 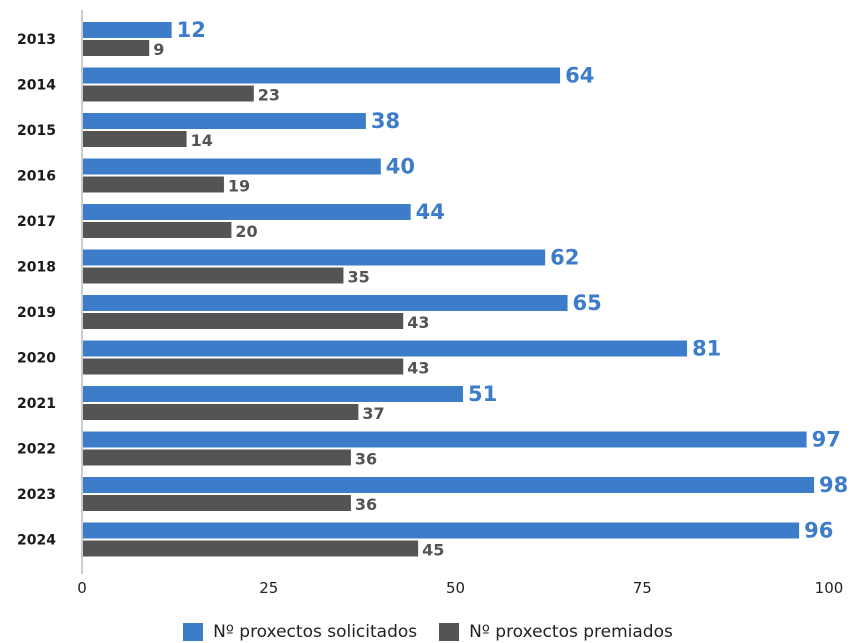 What do you see at coordinates (36, 450) in the screenshot?
I see `category-label: 2022` at bounding box center [36, 450].